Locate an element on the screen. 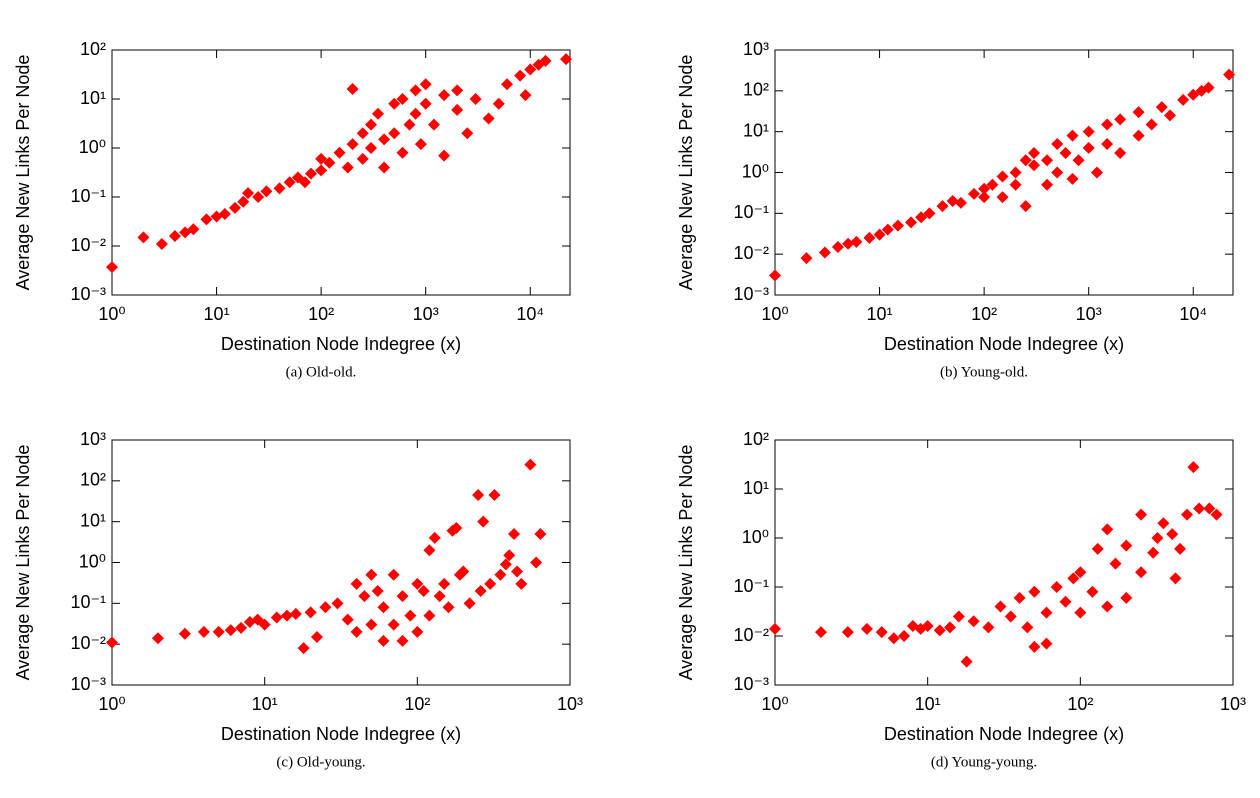 The image size is (1260, 798). y-tick-label: 10¹ is located at coordinates (93, 98).